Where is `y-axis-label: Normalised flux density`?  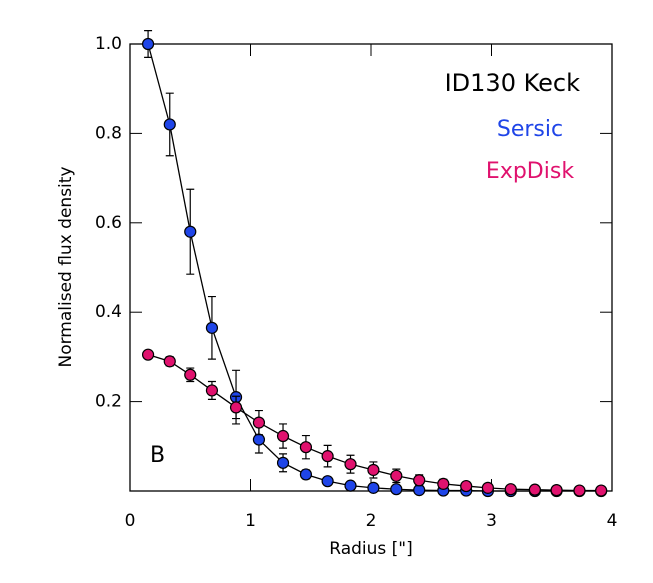 y-axis-label: Normalised flux density is located at coordinates (66, 266).